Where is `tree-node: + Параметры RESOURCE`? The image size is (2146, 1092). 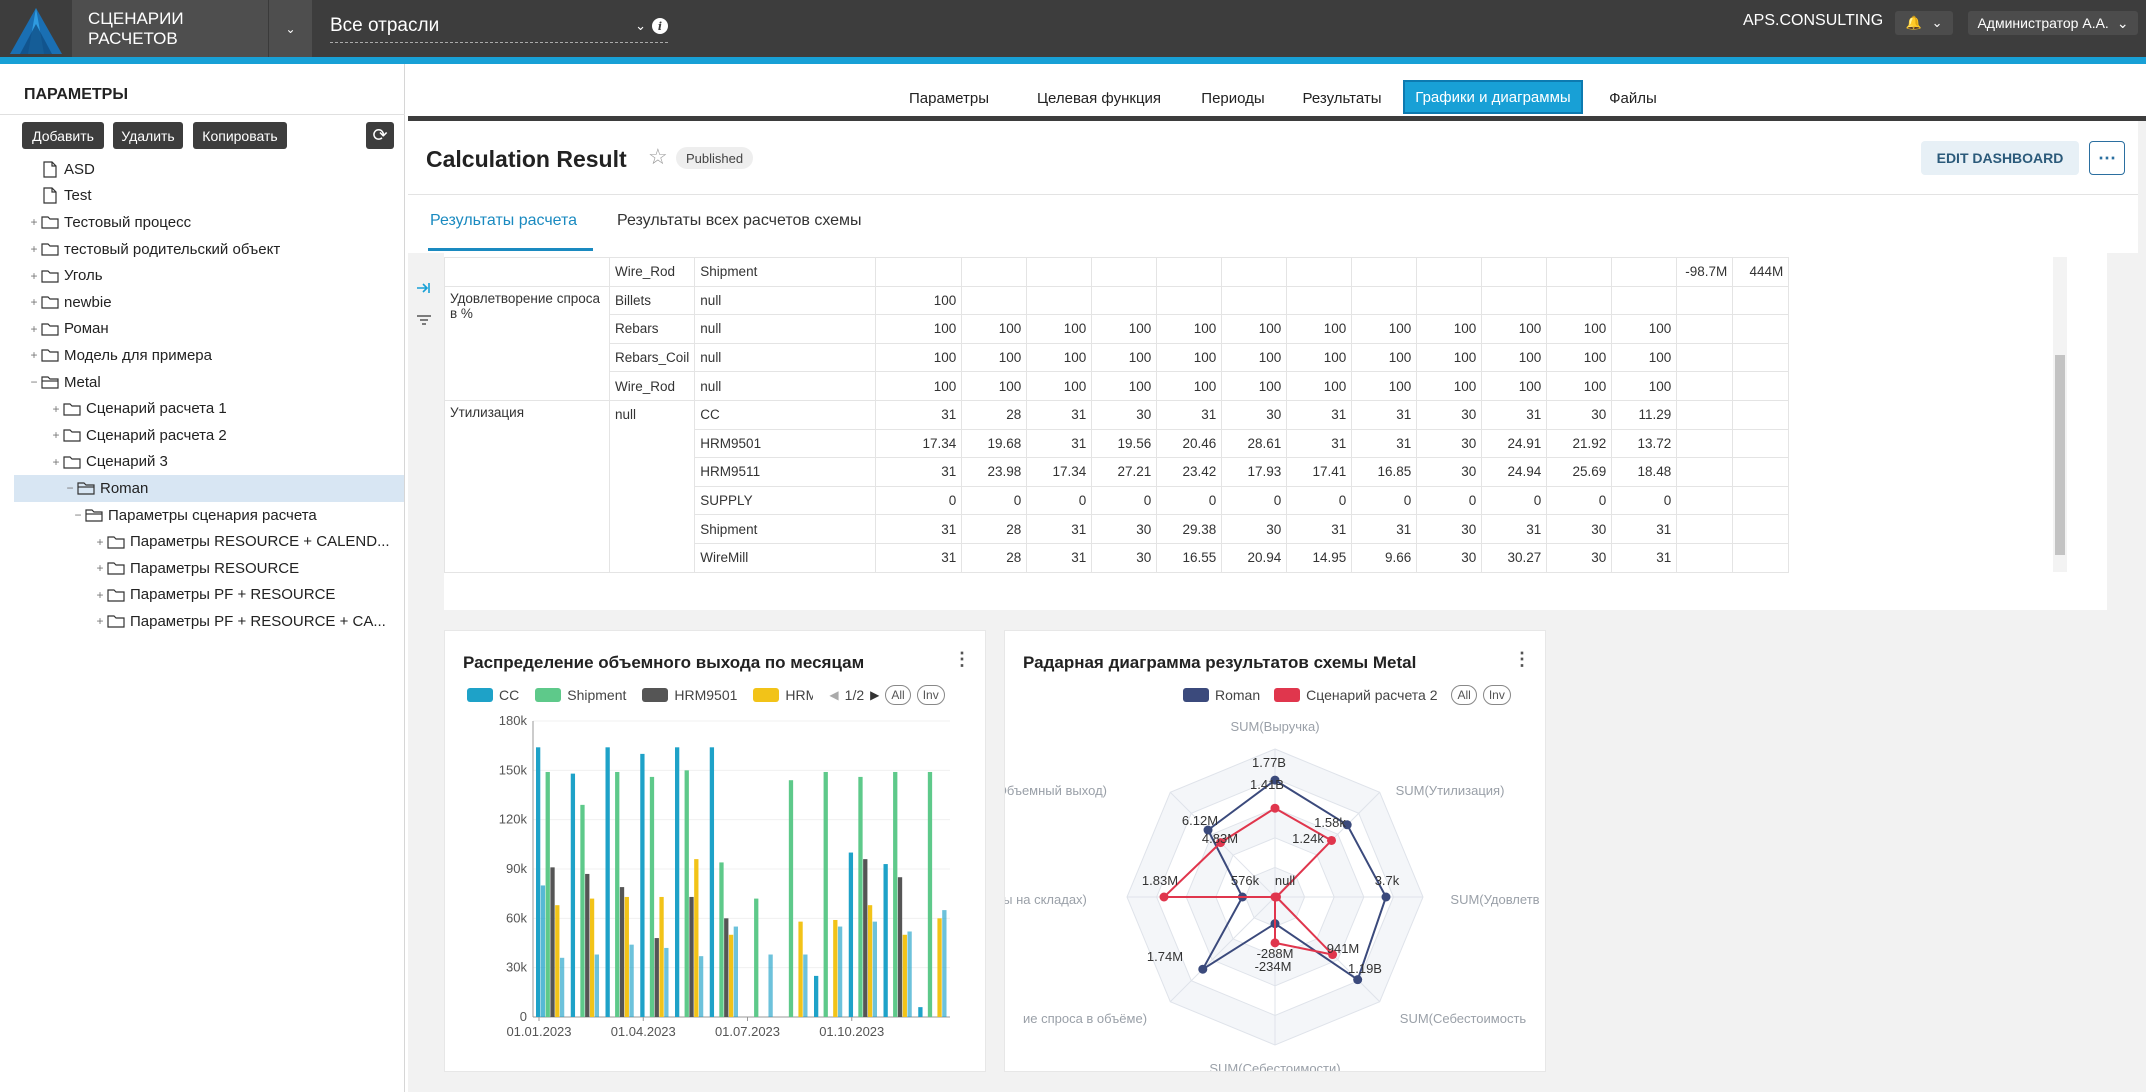
tree-node: + Параметры RESOURCE is located at coordinates (202, 568).